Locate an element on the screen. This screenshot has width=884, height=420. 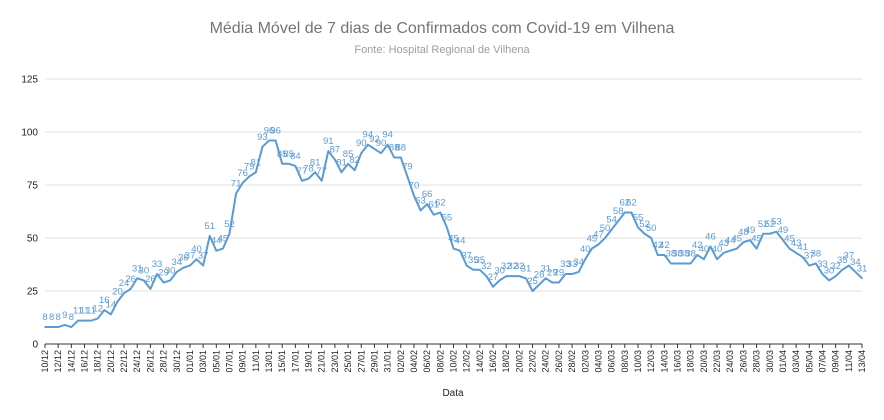
data-label: 8 is located at coordinates (44, 317).